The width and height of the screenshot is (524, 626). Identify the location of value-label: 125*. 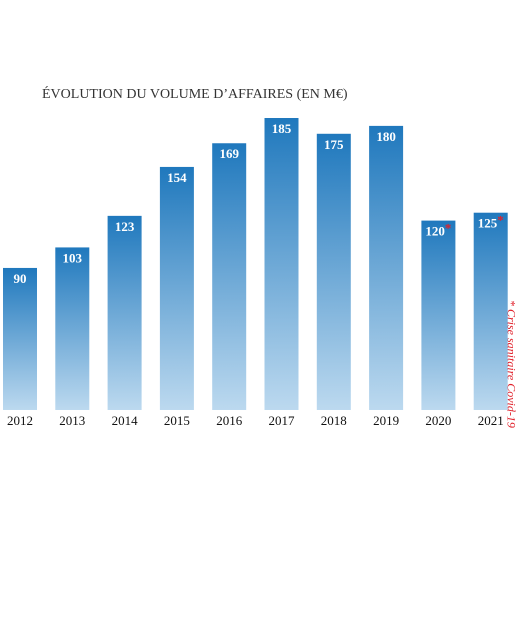
(491, 222).